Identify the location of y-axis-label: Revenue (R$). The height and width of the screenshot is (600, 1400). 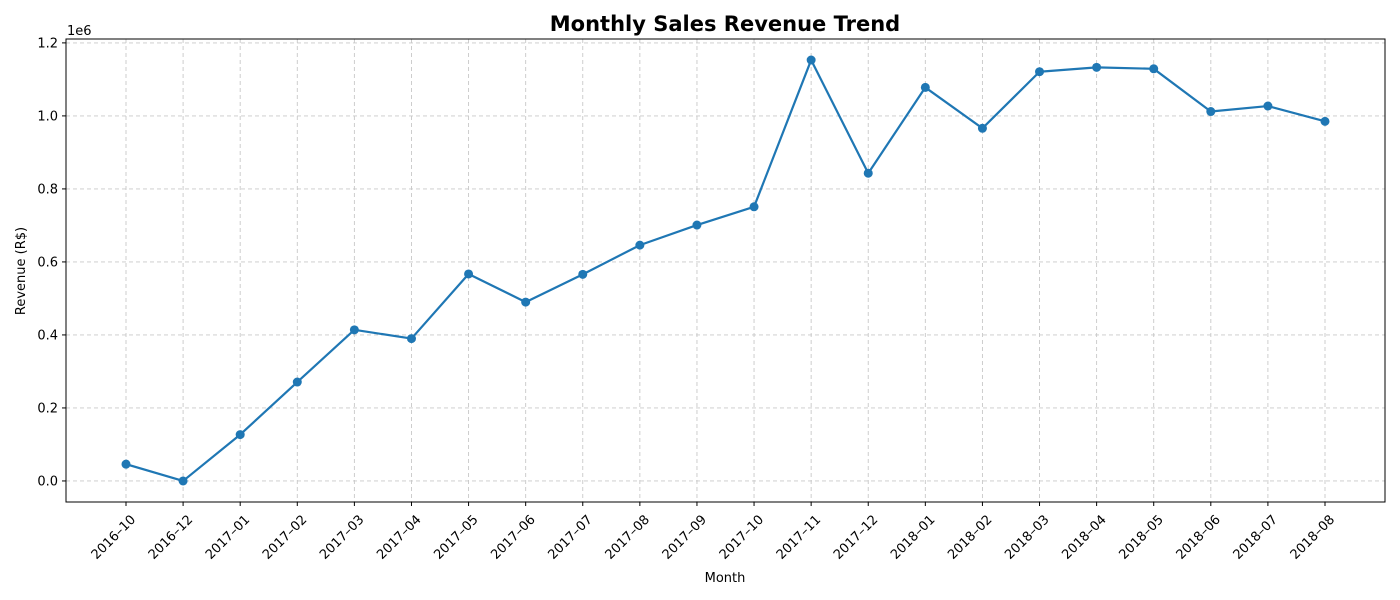
(21, 271).